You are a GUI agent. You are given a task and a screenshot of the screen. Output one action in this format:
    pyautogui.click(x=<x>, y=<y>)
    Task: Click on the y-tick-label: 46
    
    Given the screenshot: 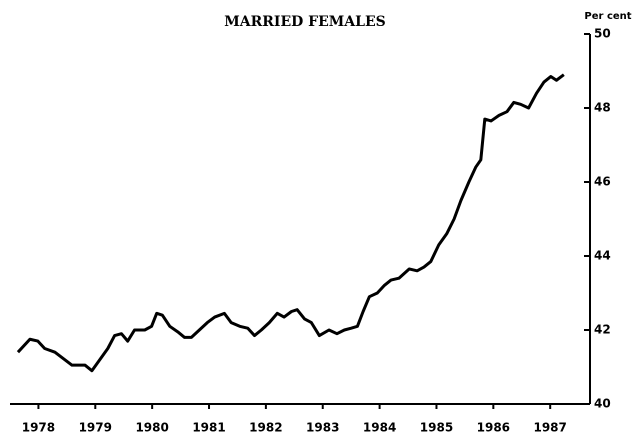 What is the action you would take?
    pyautogui.click(x=602, y=182)
    